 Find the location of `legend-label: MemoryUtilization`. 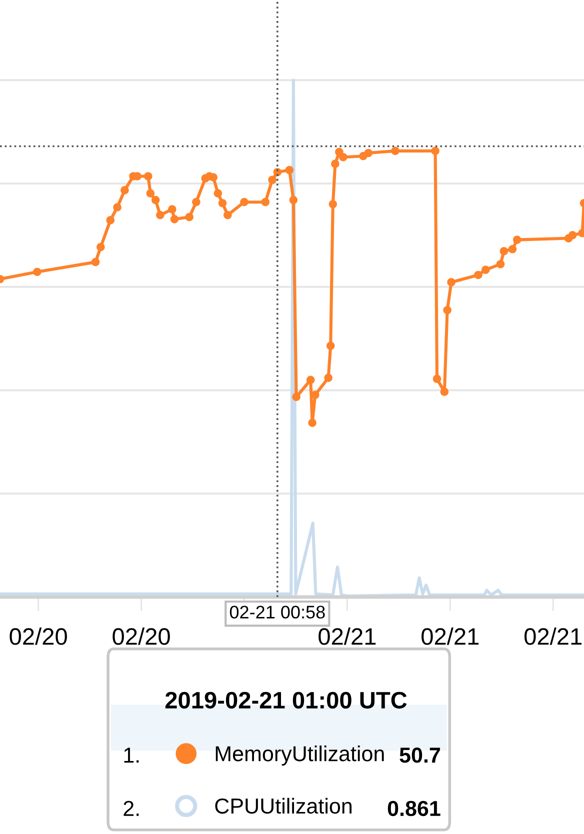

legend-label: MemoryUtilization is located at coordinates (300, 756).